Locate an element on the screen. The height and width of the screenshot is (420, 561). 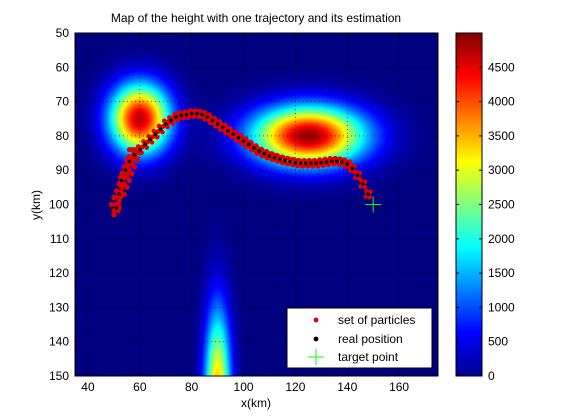
legend-real-label: real position is located at coordinates (370, 339).